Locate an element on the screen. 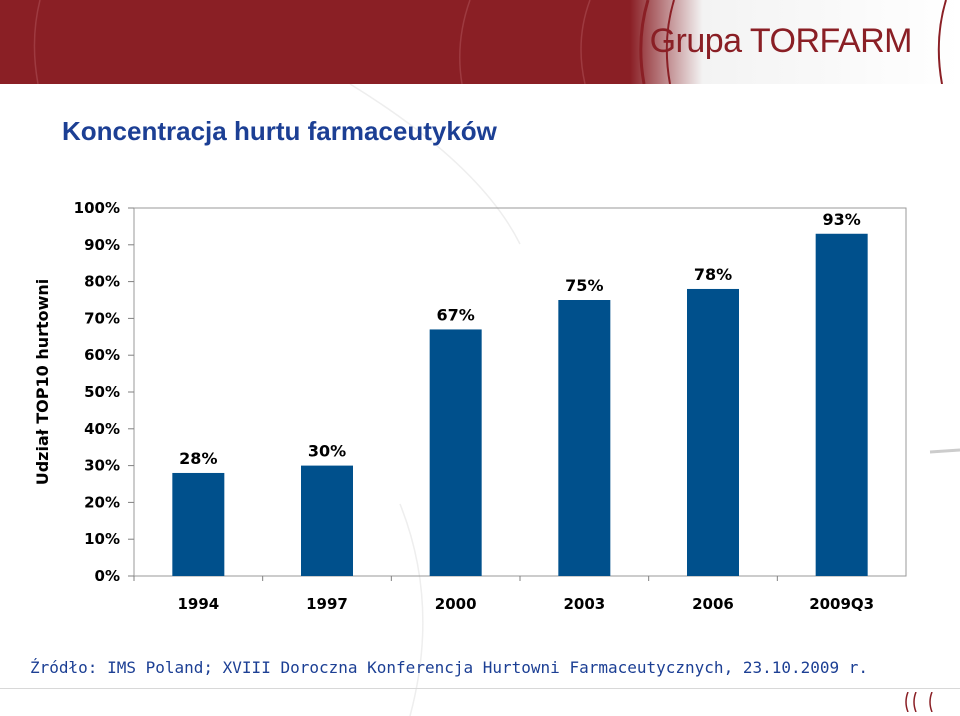 This screenshot has height=716, width=960. data-label: 28% is located at coordinates (198, 458).